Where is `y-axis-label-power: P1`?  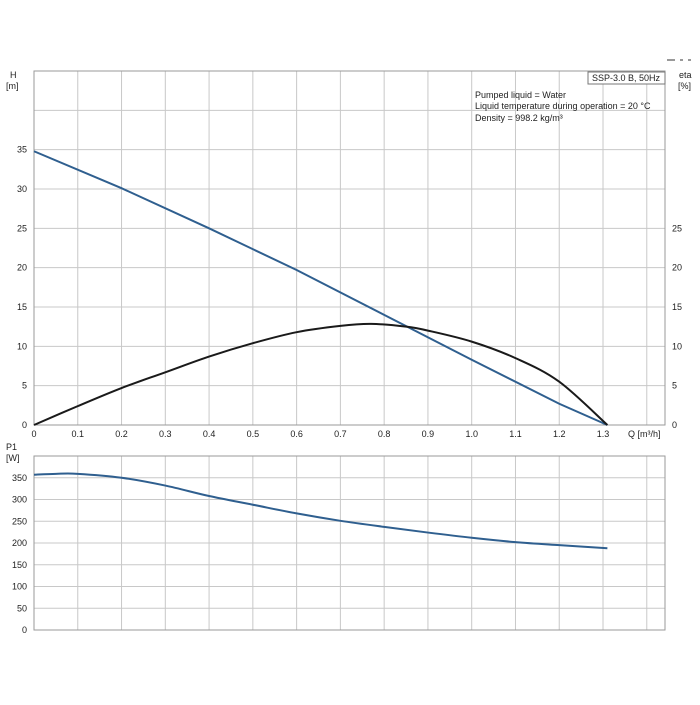
y-axis-label-power: P1 is located at coordinates (11, 447).